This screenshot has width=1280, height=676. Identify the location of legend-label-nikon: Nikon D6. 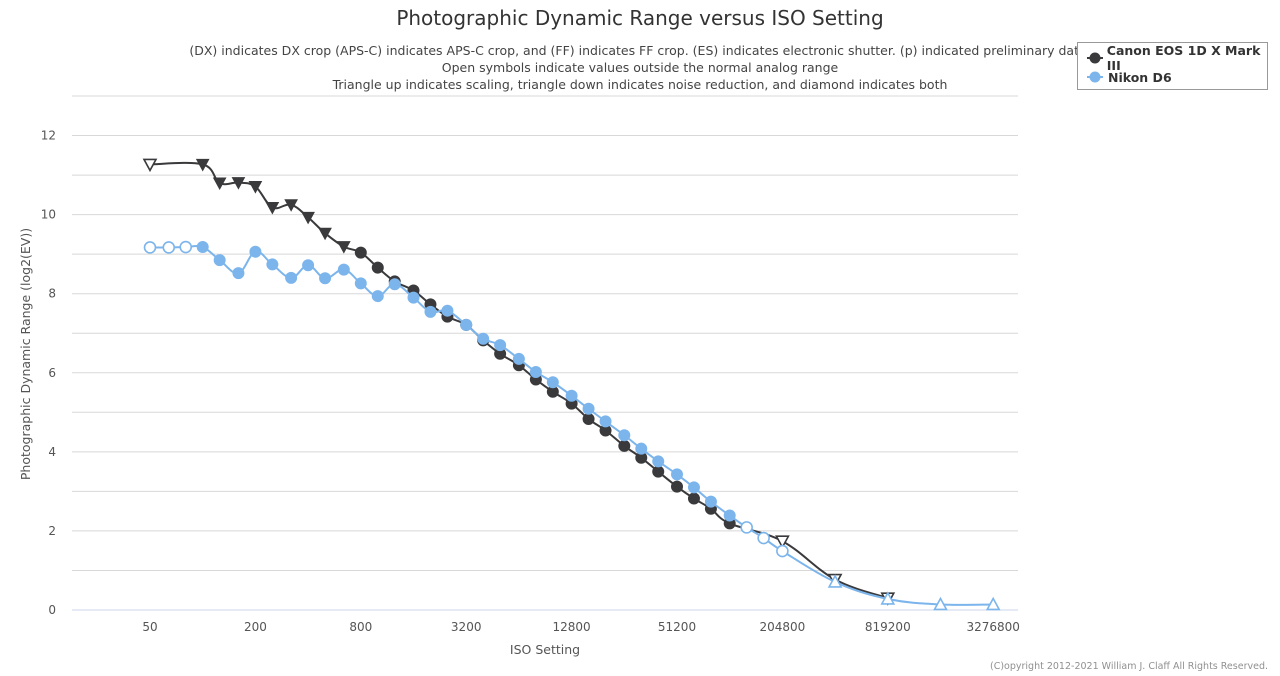
(1140, 77).